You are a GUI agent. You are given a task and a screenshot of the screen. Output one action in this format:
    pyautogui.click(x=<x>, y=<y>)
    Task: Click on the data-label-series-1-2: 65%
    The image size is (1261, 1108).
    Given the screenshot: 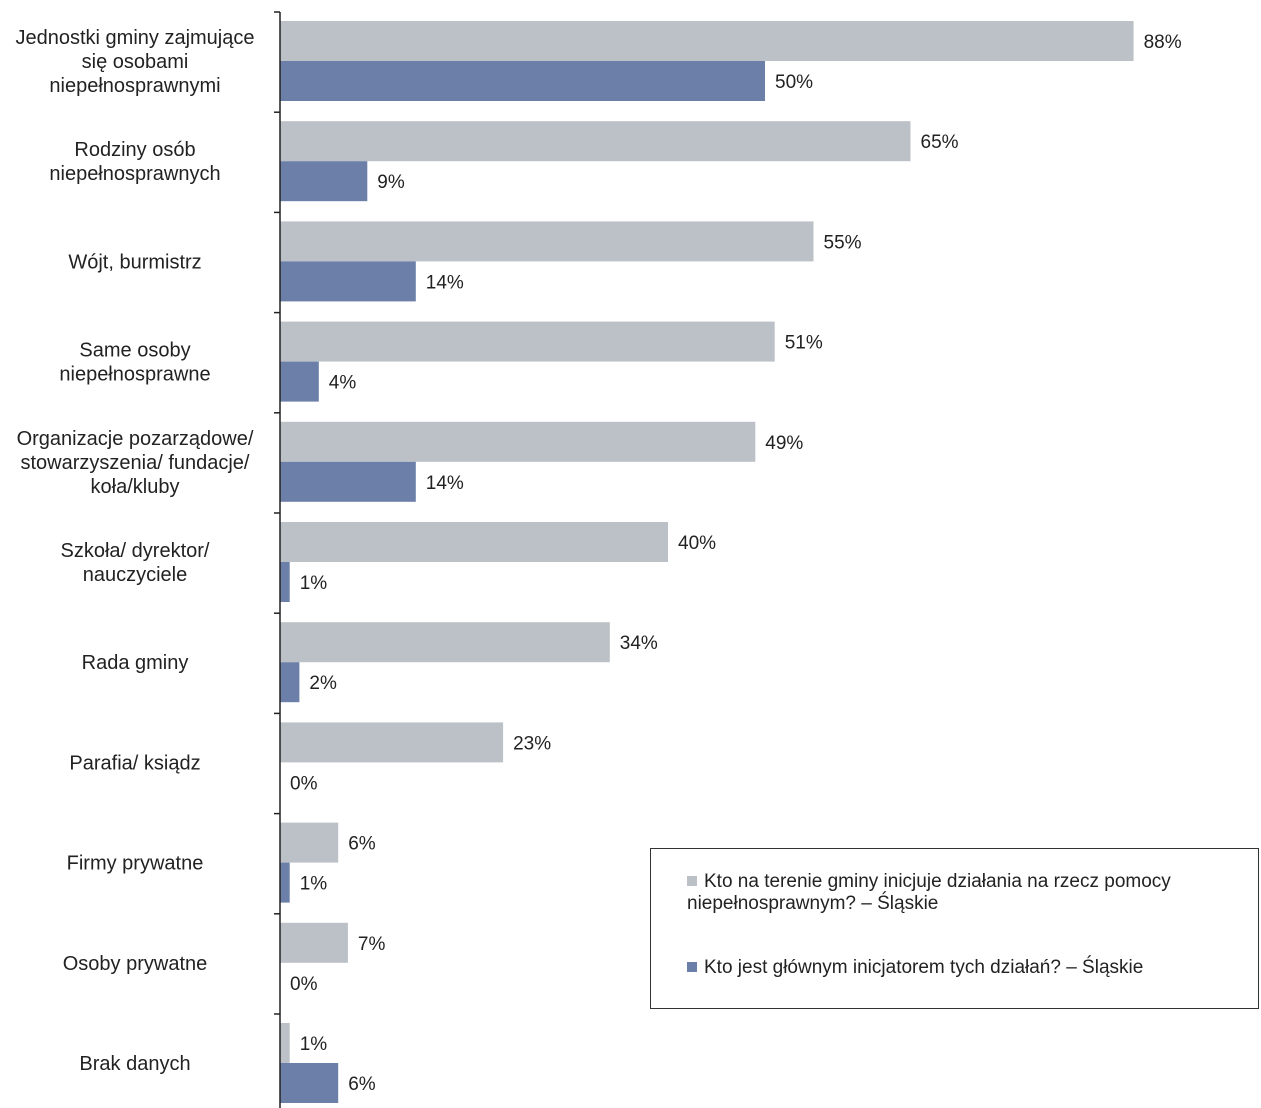 What is the action you would take?
    pyautogui.click(x=940, y=142)
    